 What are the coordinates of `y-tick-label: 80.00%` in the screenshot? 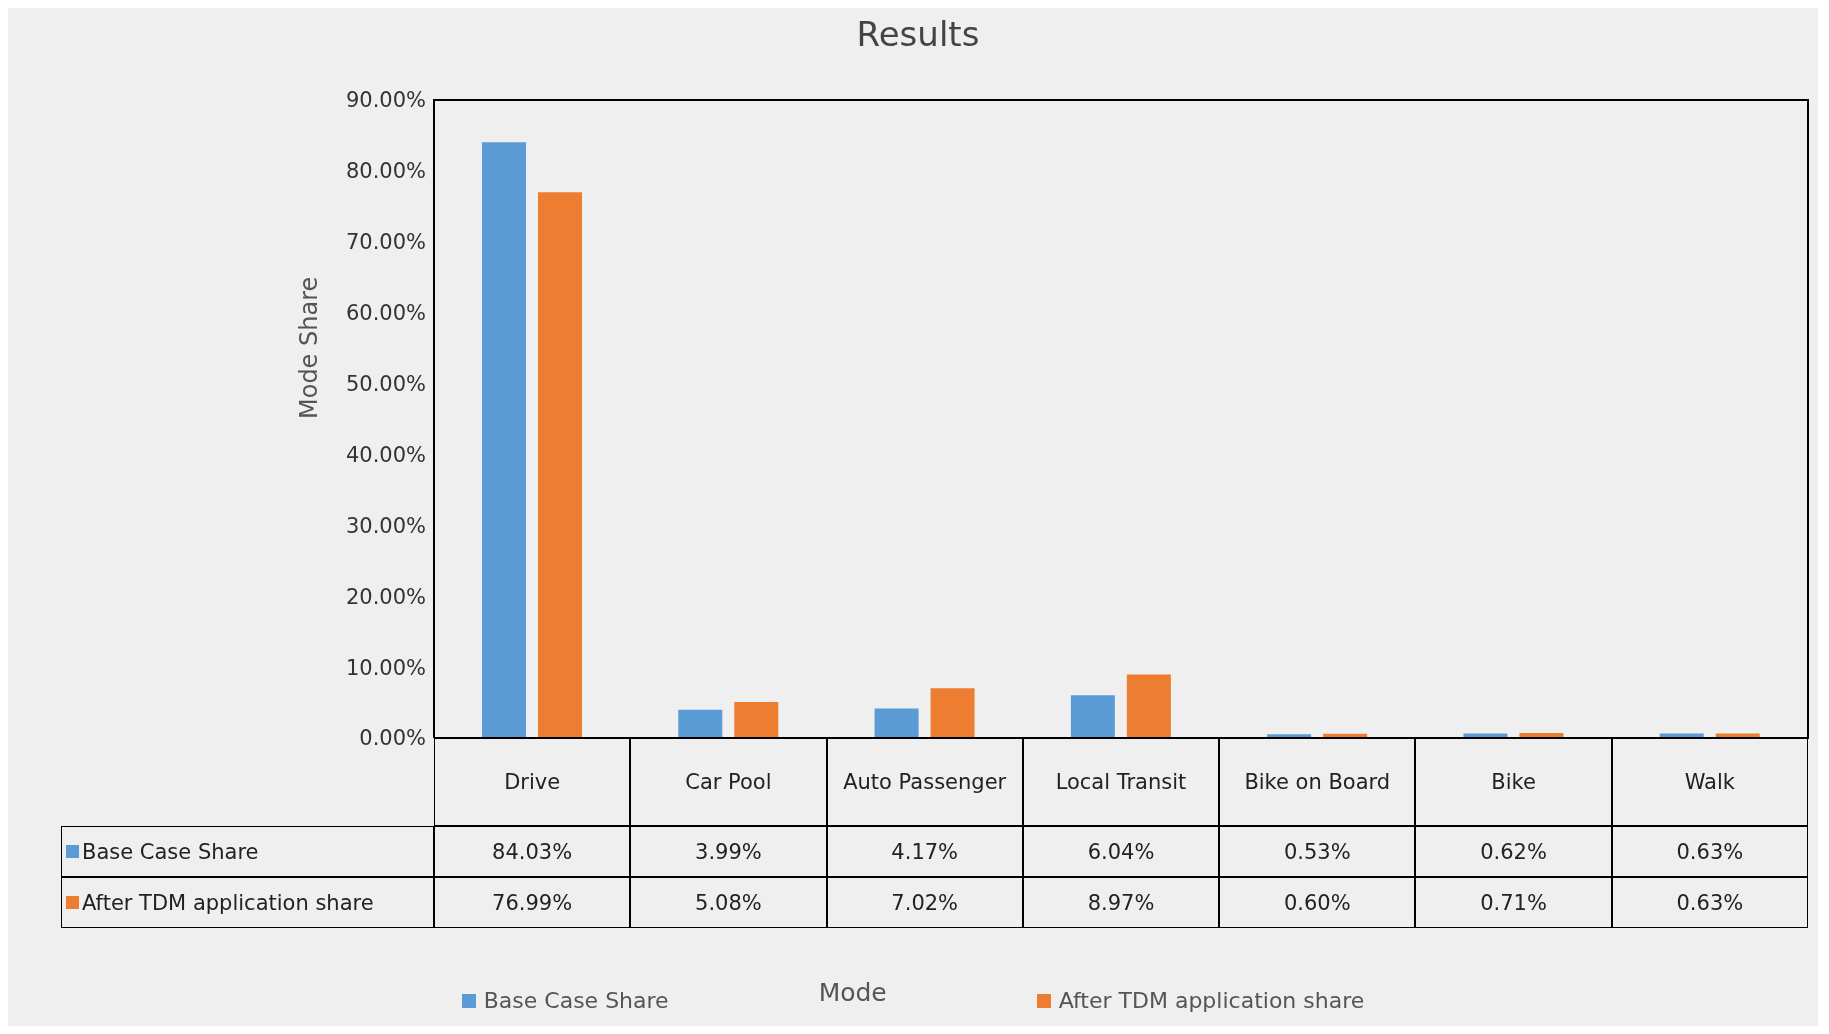 It's located at (385, 171).